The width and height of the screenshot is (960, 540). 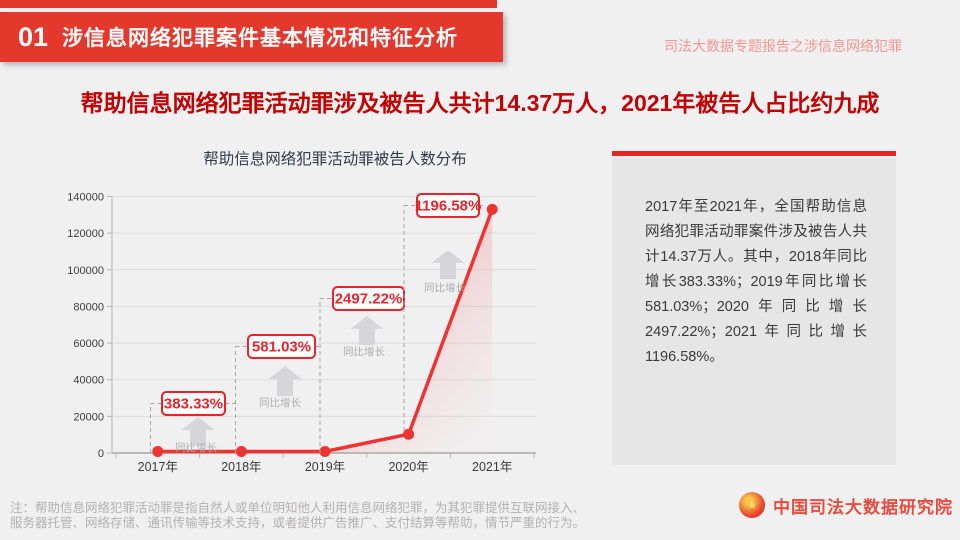 I want to click on growth-label: 1196.58%, so click(x=448, y=206).